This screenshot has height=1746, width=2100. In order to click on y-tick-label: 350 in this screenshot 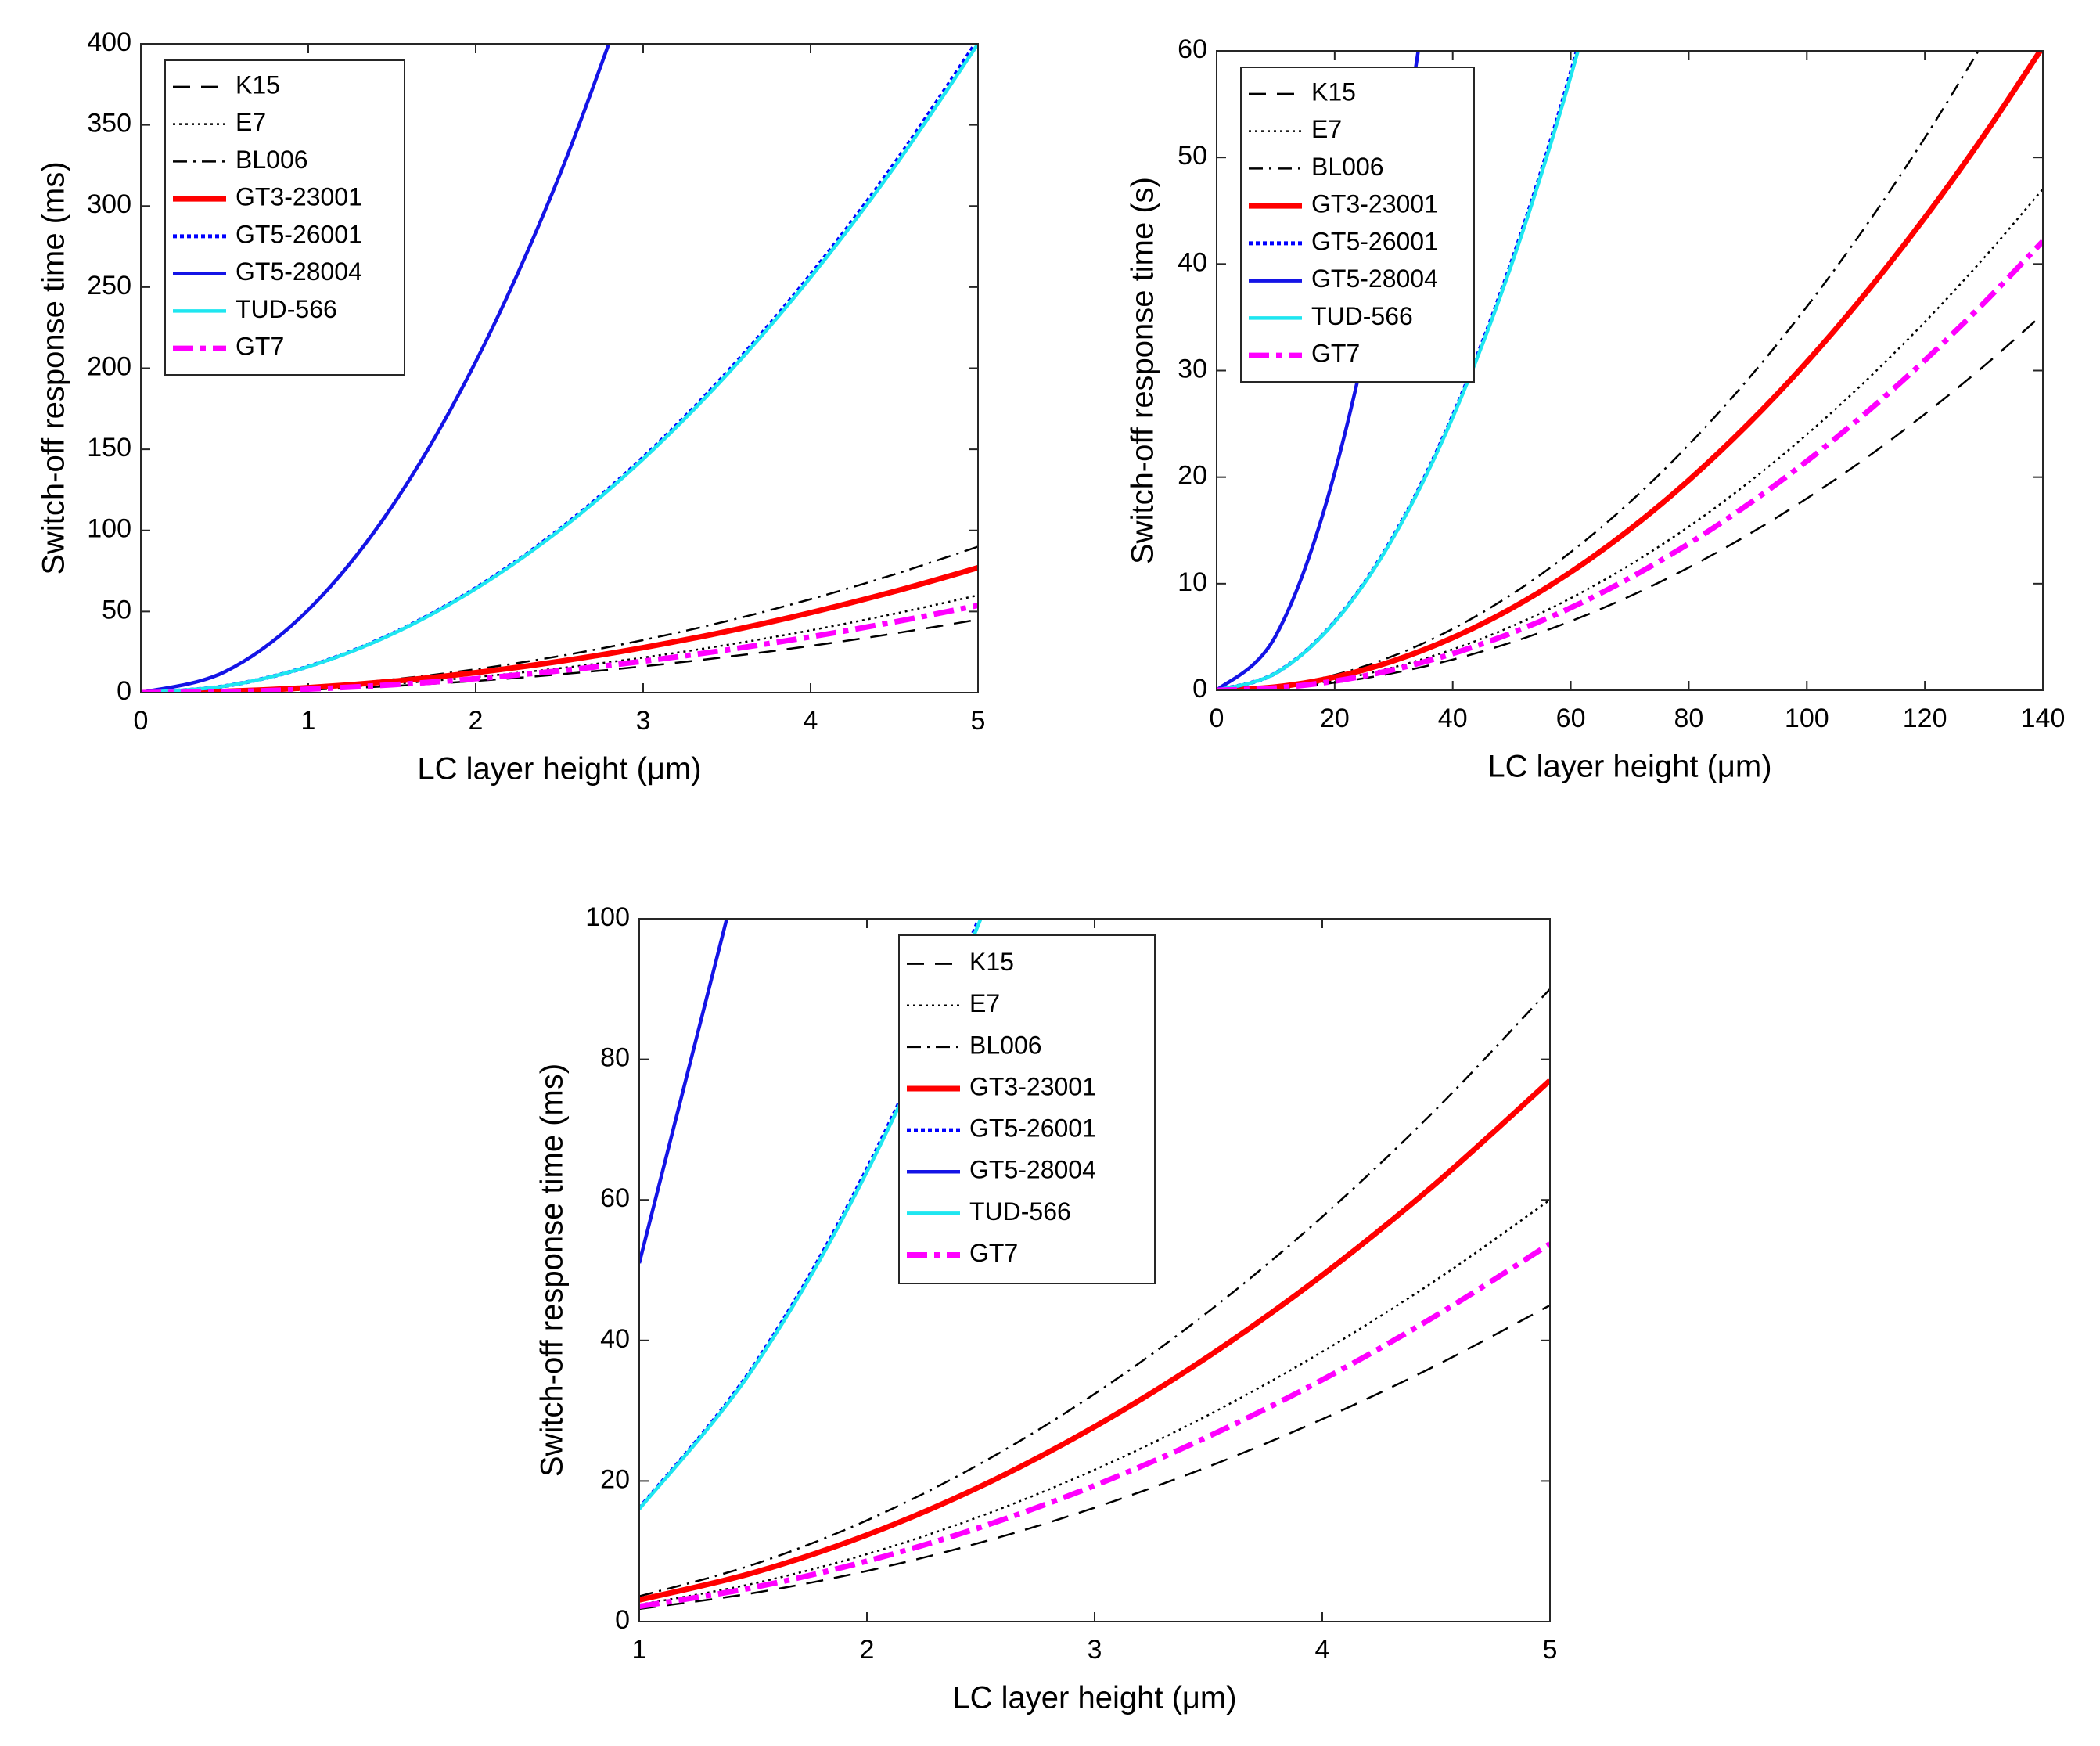, I will do `click(109, 124)`.